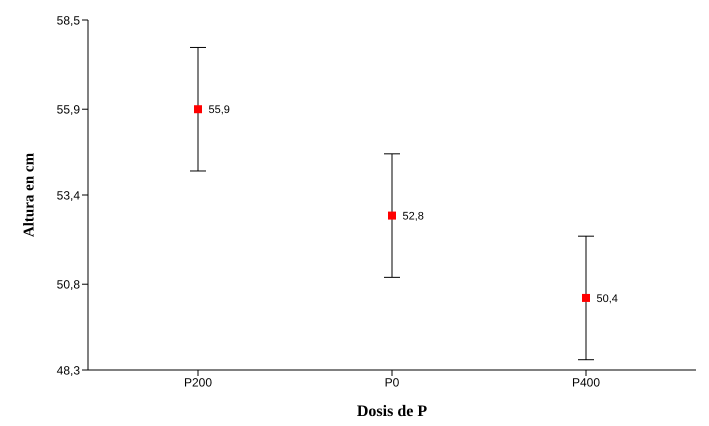  Describe the element at coordinates (68, 20) in the screenshot. I see `y-tick-label: 58,5` at that location.